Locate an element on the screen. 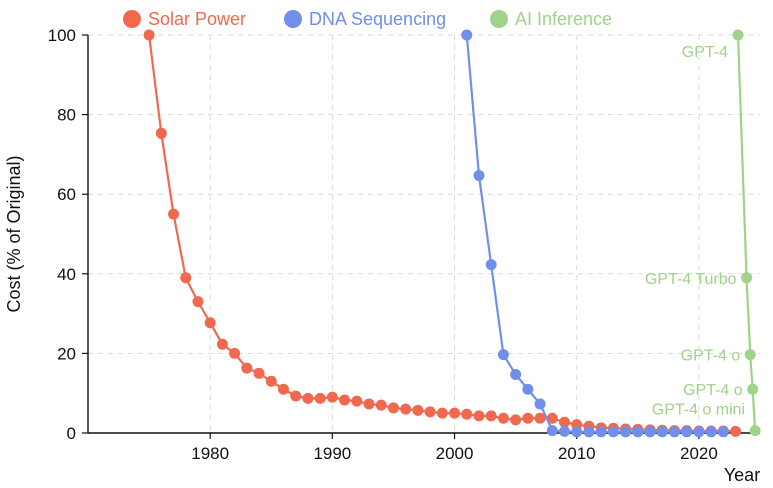 The height and width of the screenshot is (488, 773). point-label: GPT-4 Turbo is located at coordinates (691, 279).